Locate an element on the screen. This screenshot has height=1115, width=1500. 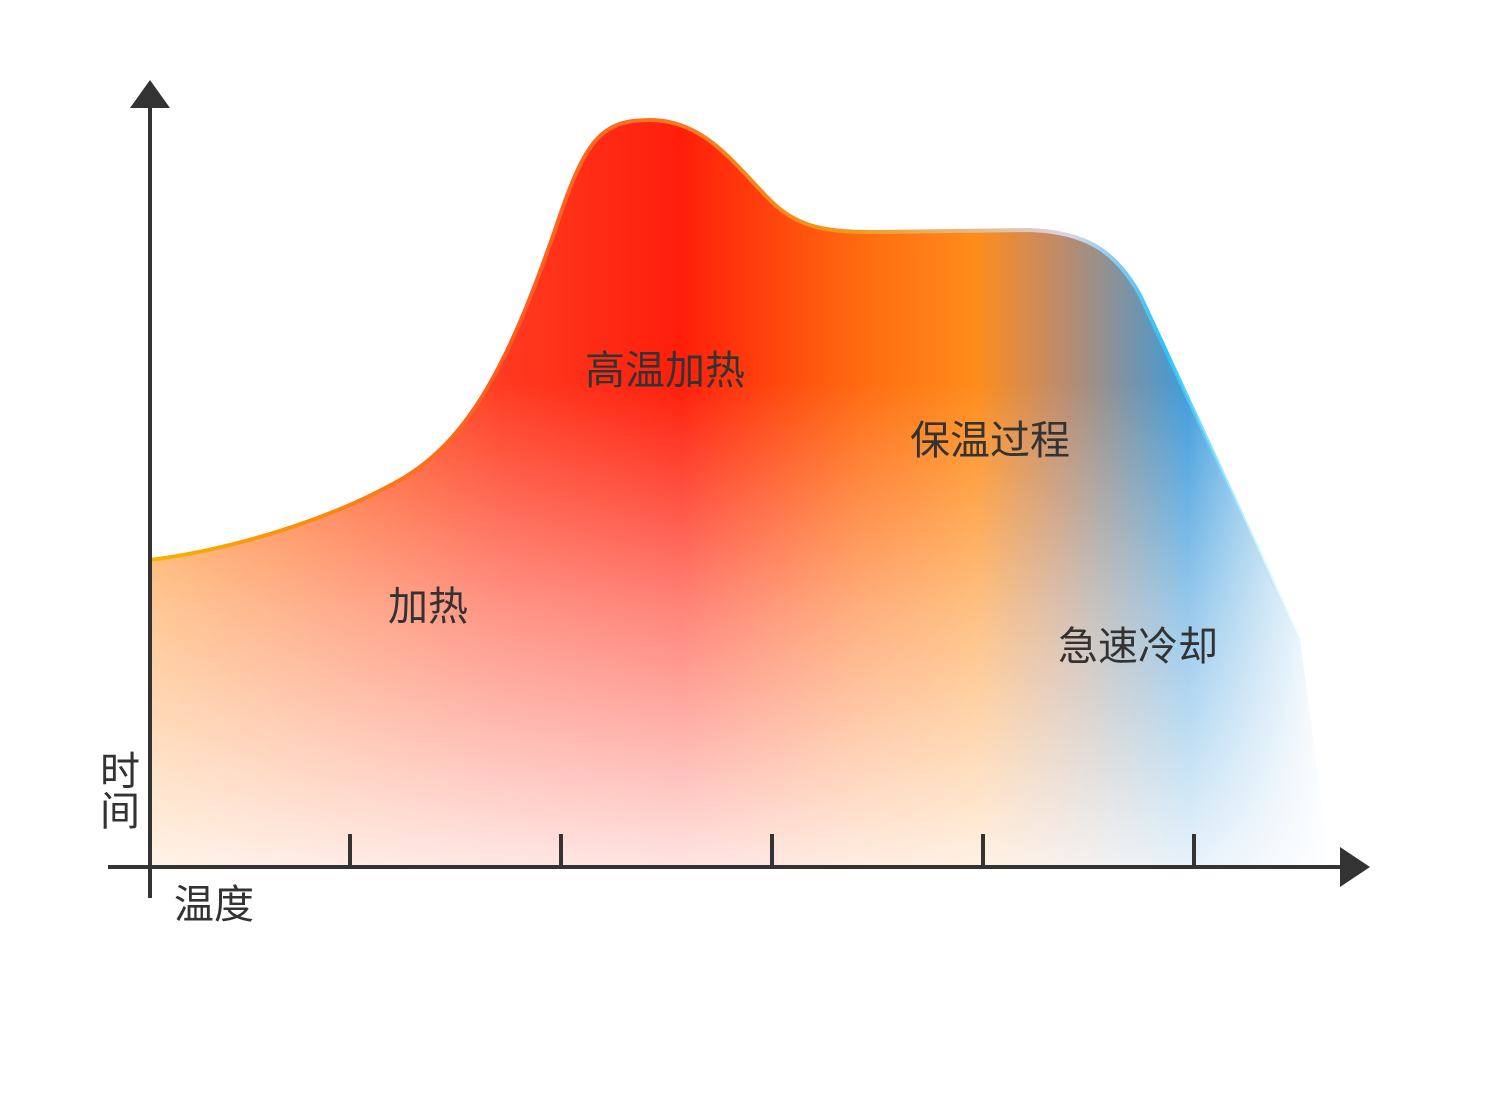
x-axis-ticks is located at coordinates (772, 850).